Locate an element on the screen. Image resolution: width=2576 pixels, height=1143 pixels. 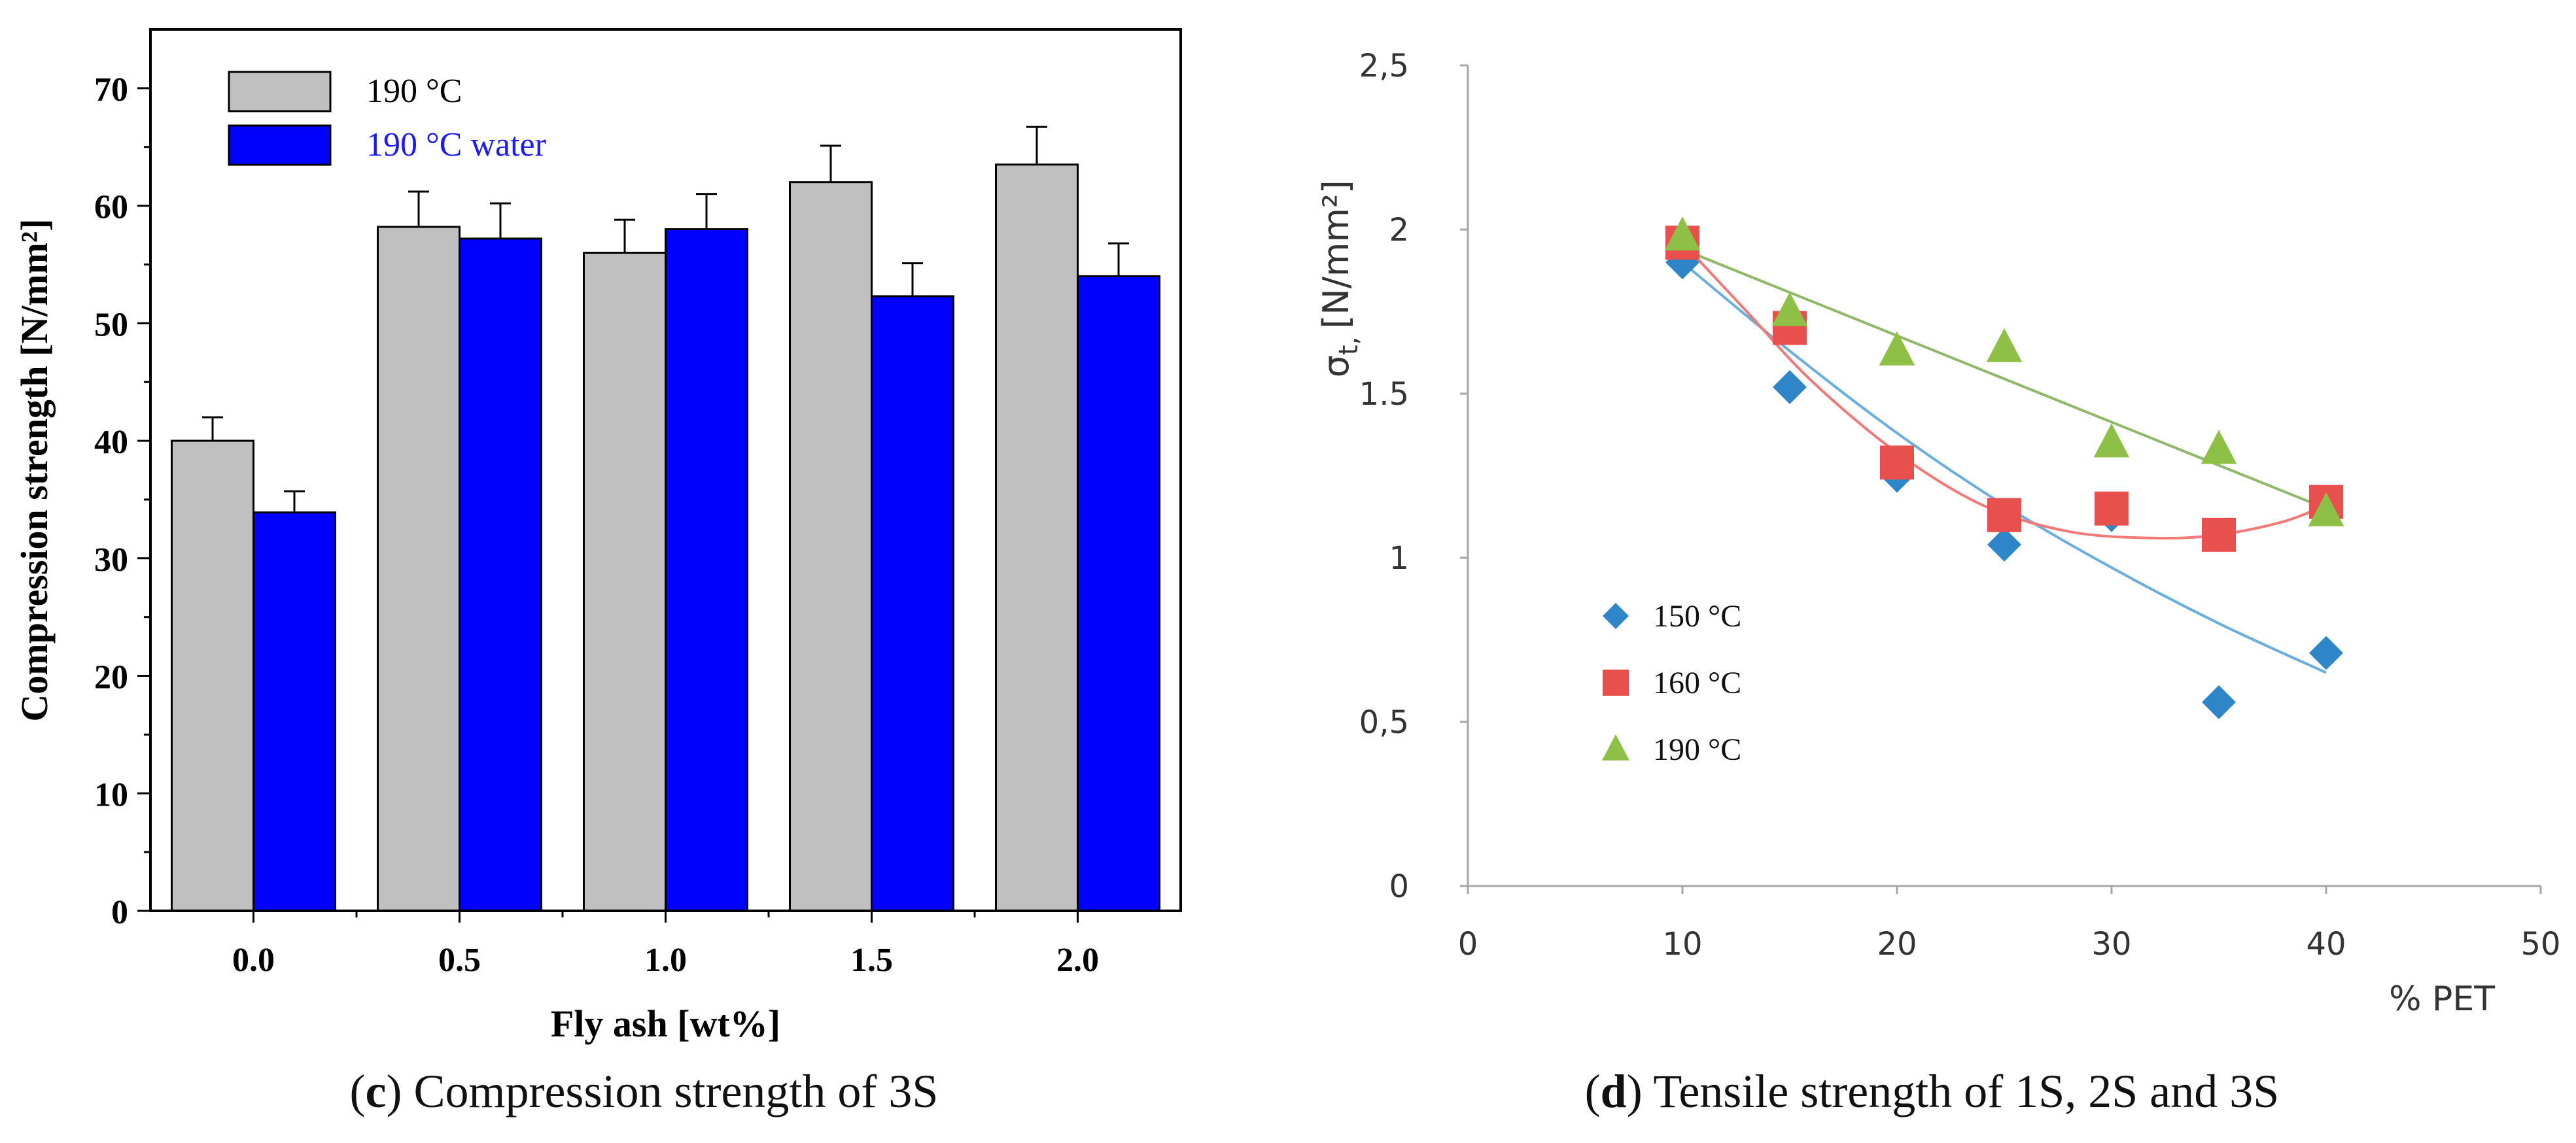
legend-label-water: 190 °C water is located at coordinates (456, 144).